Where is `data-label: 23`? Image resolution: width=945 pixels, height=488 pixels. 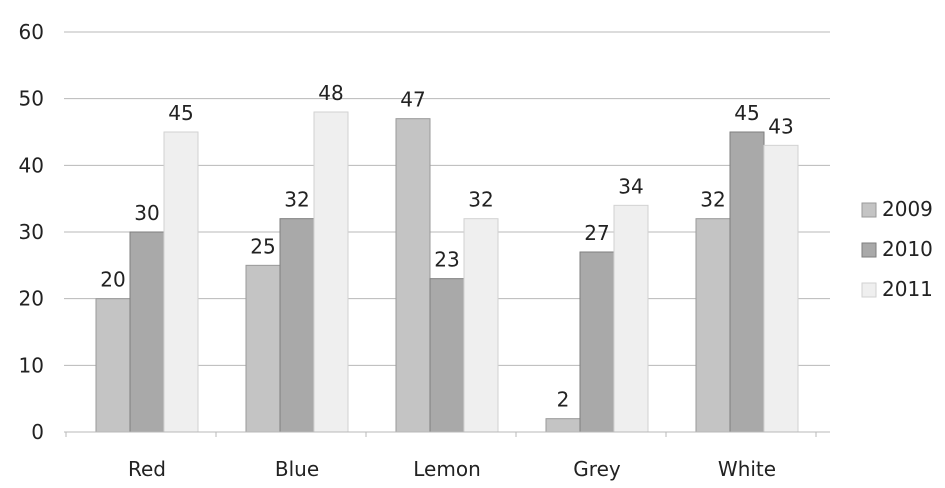 data-label: 23 is located at coordinates (446, 260).